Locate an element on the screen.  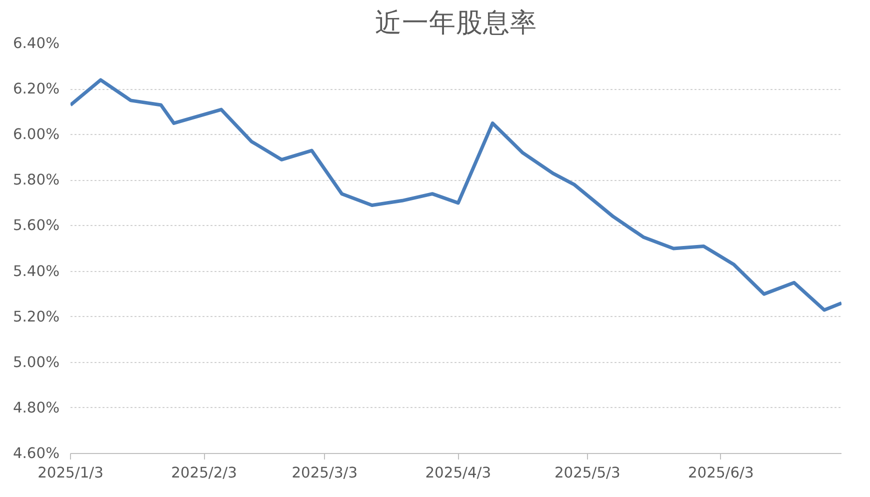
y-tick-label: 5.80% is located at coordinates (36, 180).